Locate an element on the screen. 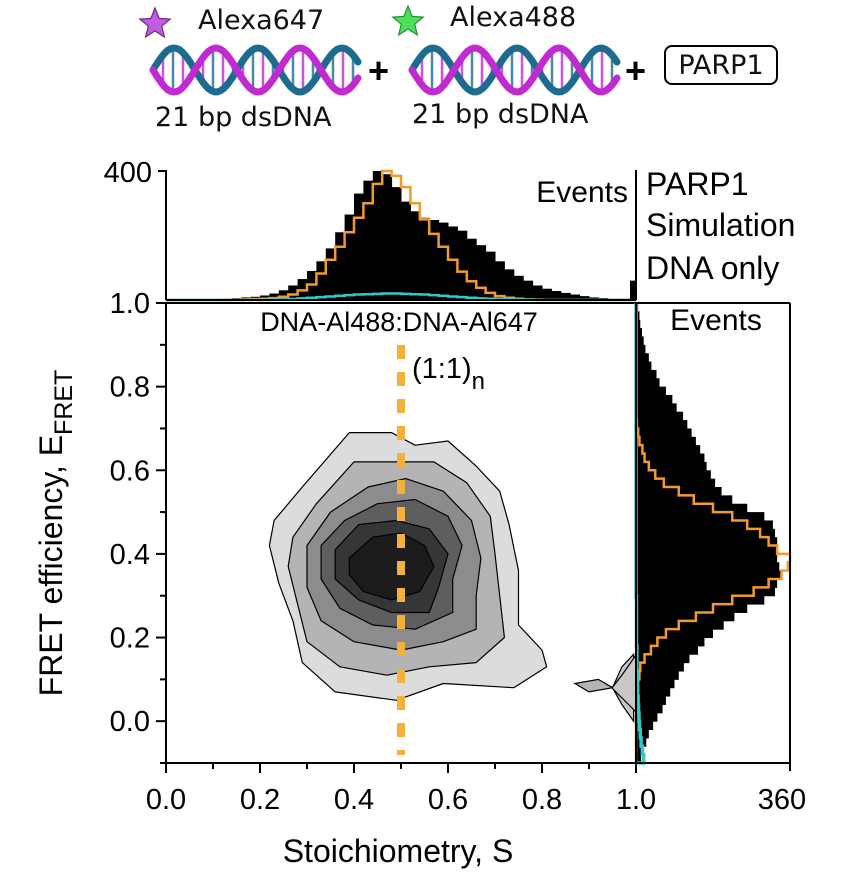 This screenshot has width=862, height=874. top-histogram: 400 Events is located at coordinates (370, 229).